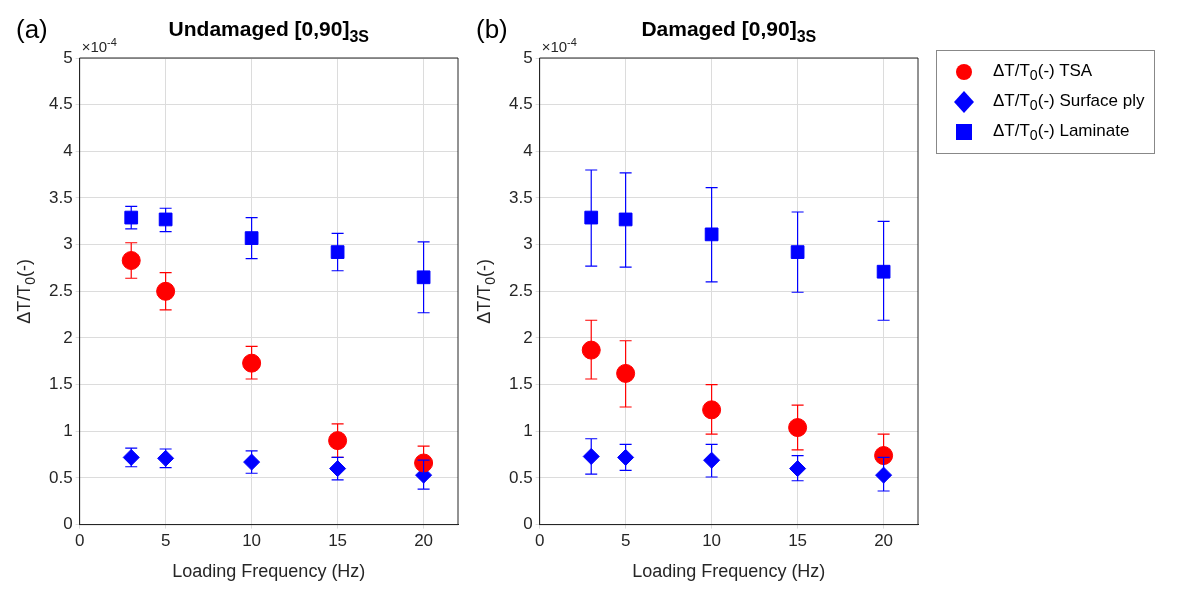 The width and height of the screenshot is (1187, 591). What do you see at coordinates (492, 29) in the screenshot?
I see `text: (b)` at bounding box center [492, 29].